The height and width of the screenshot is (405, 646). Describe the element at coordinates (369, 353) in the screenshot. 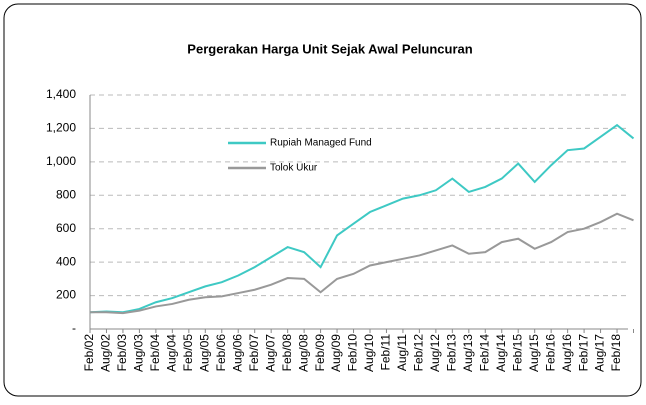

I see `x-tick-label: Aug/10` at that location.